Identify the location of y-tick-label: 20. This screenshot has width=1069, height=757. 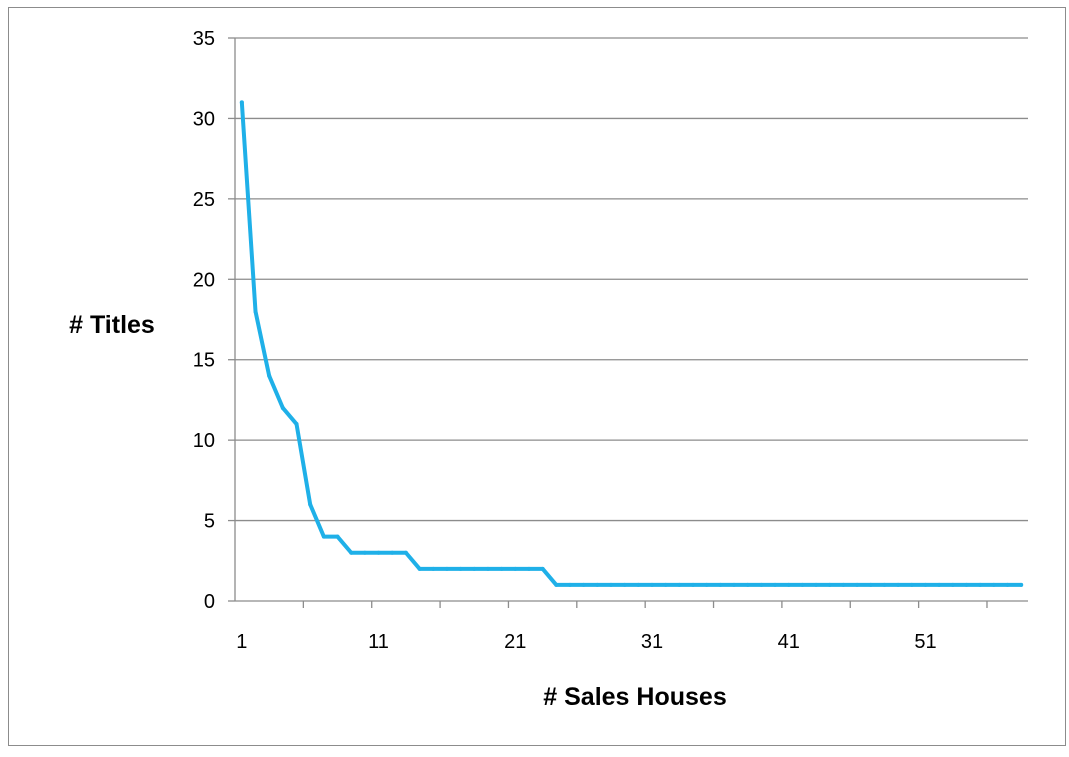
(204, 280).